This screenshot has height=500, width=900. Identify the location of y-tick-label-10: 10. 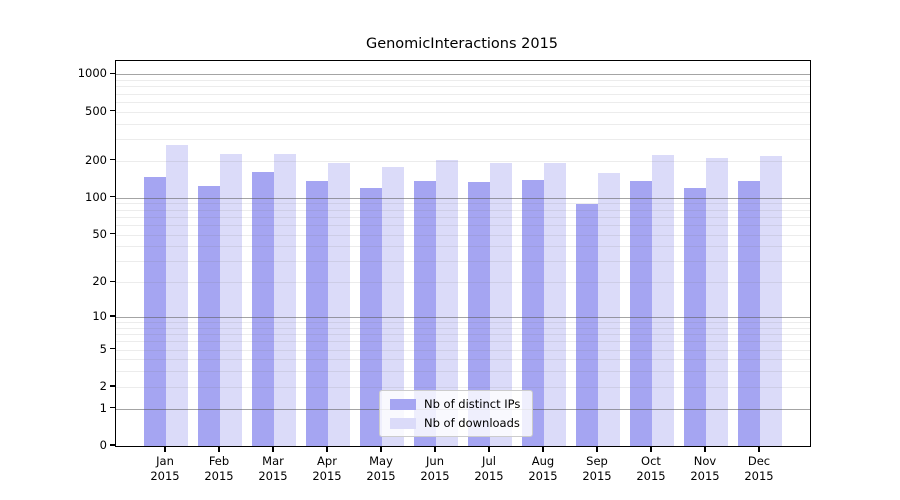
(99, 316).